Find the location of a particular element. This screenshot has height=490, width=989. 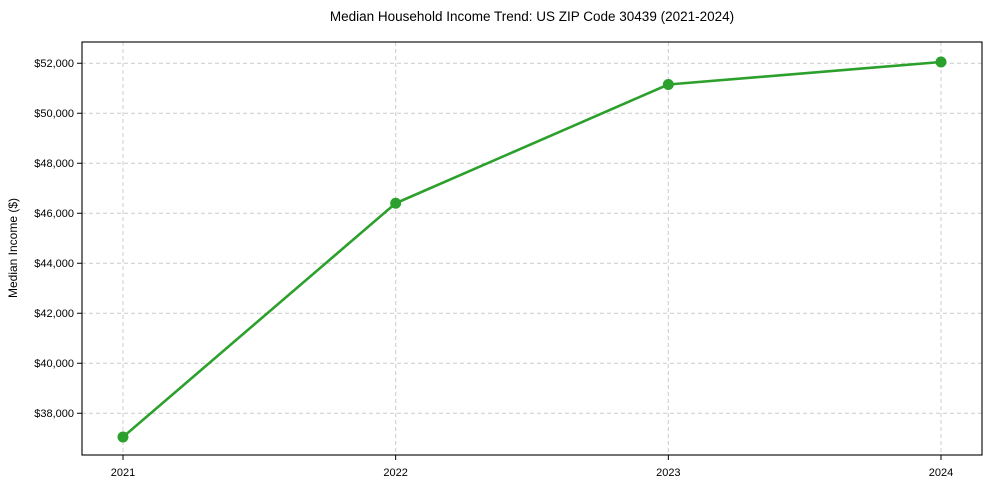

y-tick-label: $42,000 is located at coordinates (54, 314).